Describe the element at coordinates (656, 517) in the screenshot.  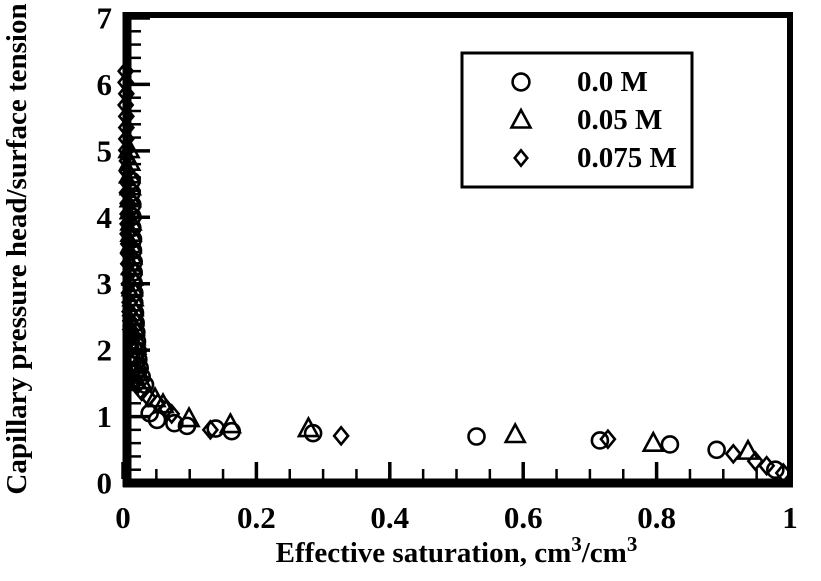
I see `x-tick-label: 0.8` at that location.